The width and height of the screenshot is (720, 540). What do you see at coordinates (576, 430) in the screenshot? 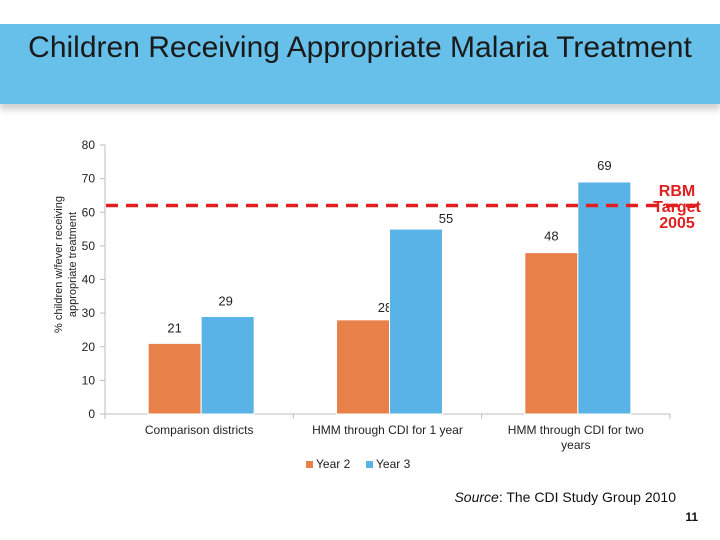
I see `x-tick-label: HMM through CDI for two` at bounding box center [576, 430].